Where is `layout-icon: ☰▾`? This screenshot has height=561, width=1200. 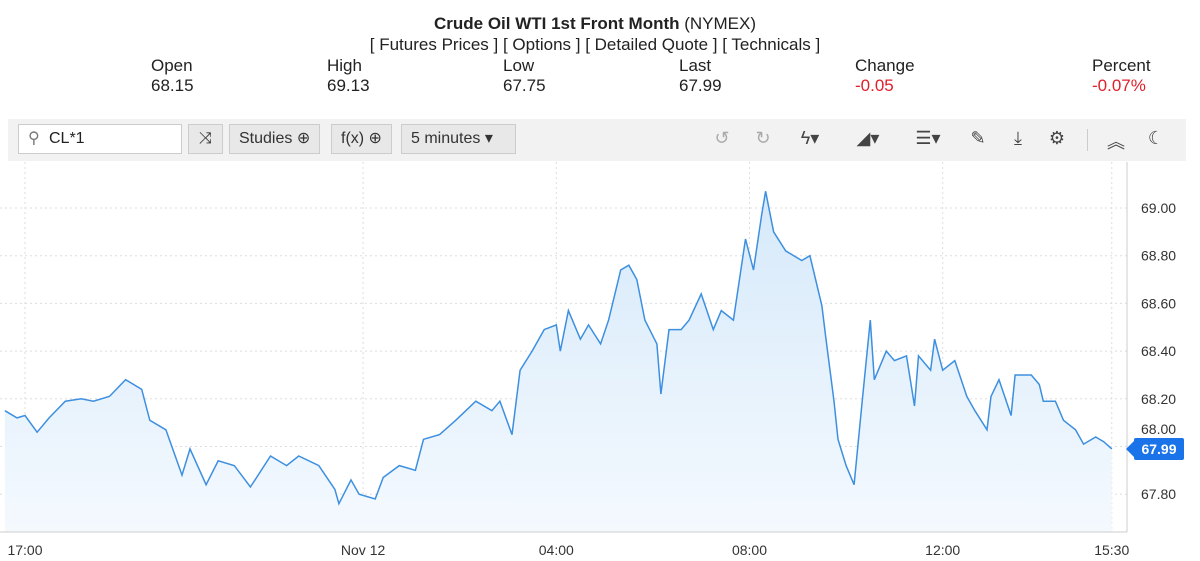
layout-icon: ☰▾ is located at coordinates (928, 138).